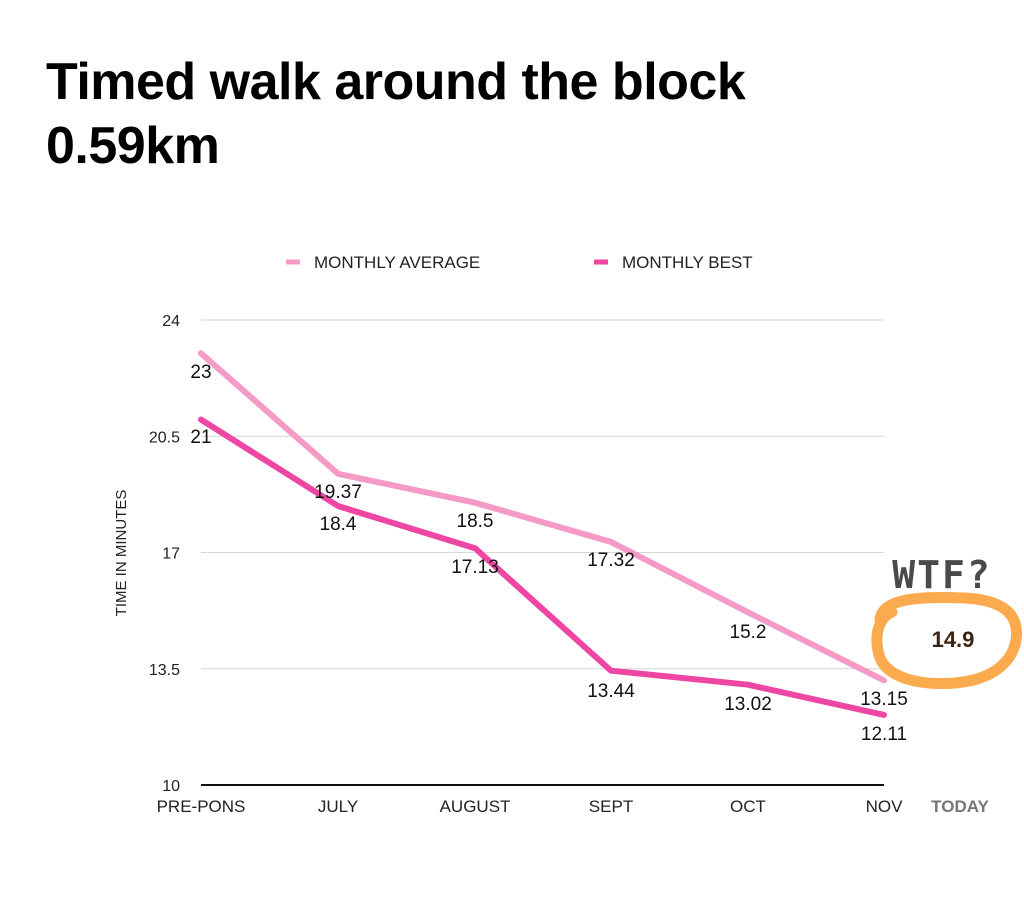  What do you see at coordinates (396, 114) in the screenshot?
I see `chart-title: Timed walk around the block 0.59km` at bounding box center [396, 114].